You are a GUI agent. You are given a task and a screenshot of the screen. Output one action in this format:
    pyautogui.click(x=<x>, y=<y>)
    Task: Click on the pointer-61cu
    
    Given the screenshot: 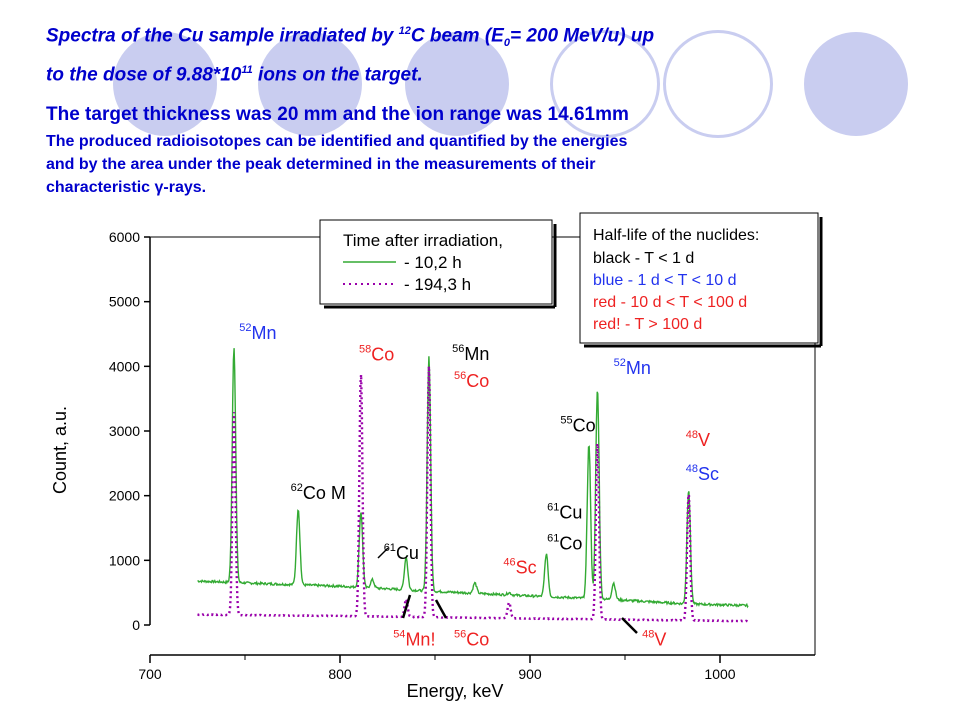 What is the action you would take?
    pyautogui.click(x=383, y=553)
    